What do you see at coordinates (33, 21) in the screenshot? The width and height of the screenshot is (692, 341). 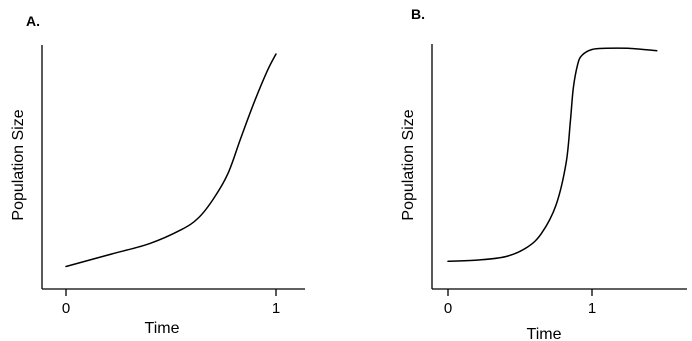 I see `panel-label: A.` at bounding box center [33, 21].